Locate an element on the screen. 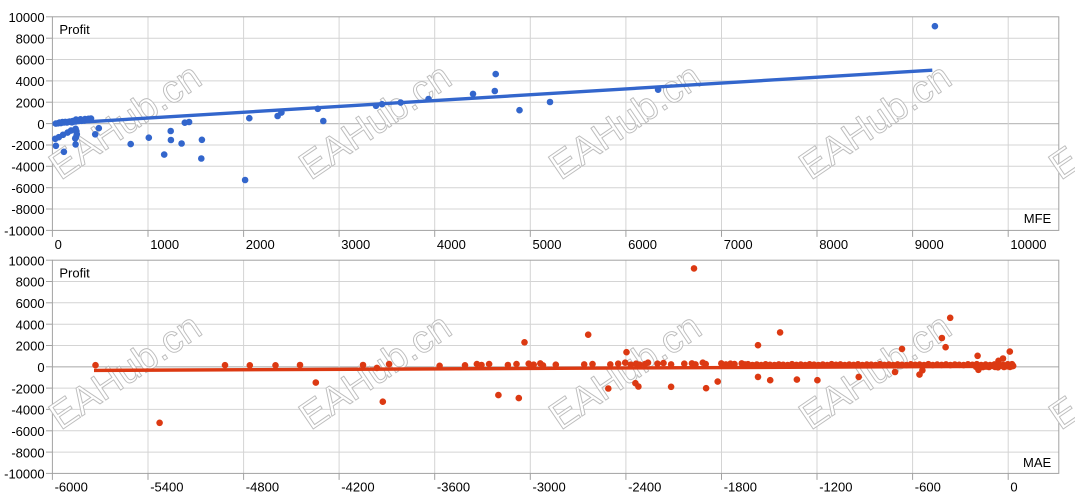 This screenshot has height=500, width=1075. svg-text: -3000 is located at coordinates (549, 487).